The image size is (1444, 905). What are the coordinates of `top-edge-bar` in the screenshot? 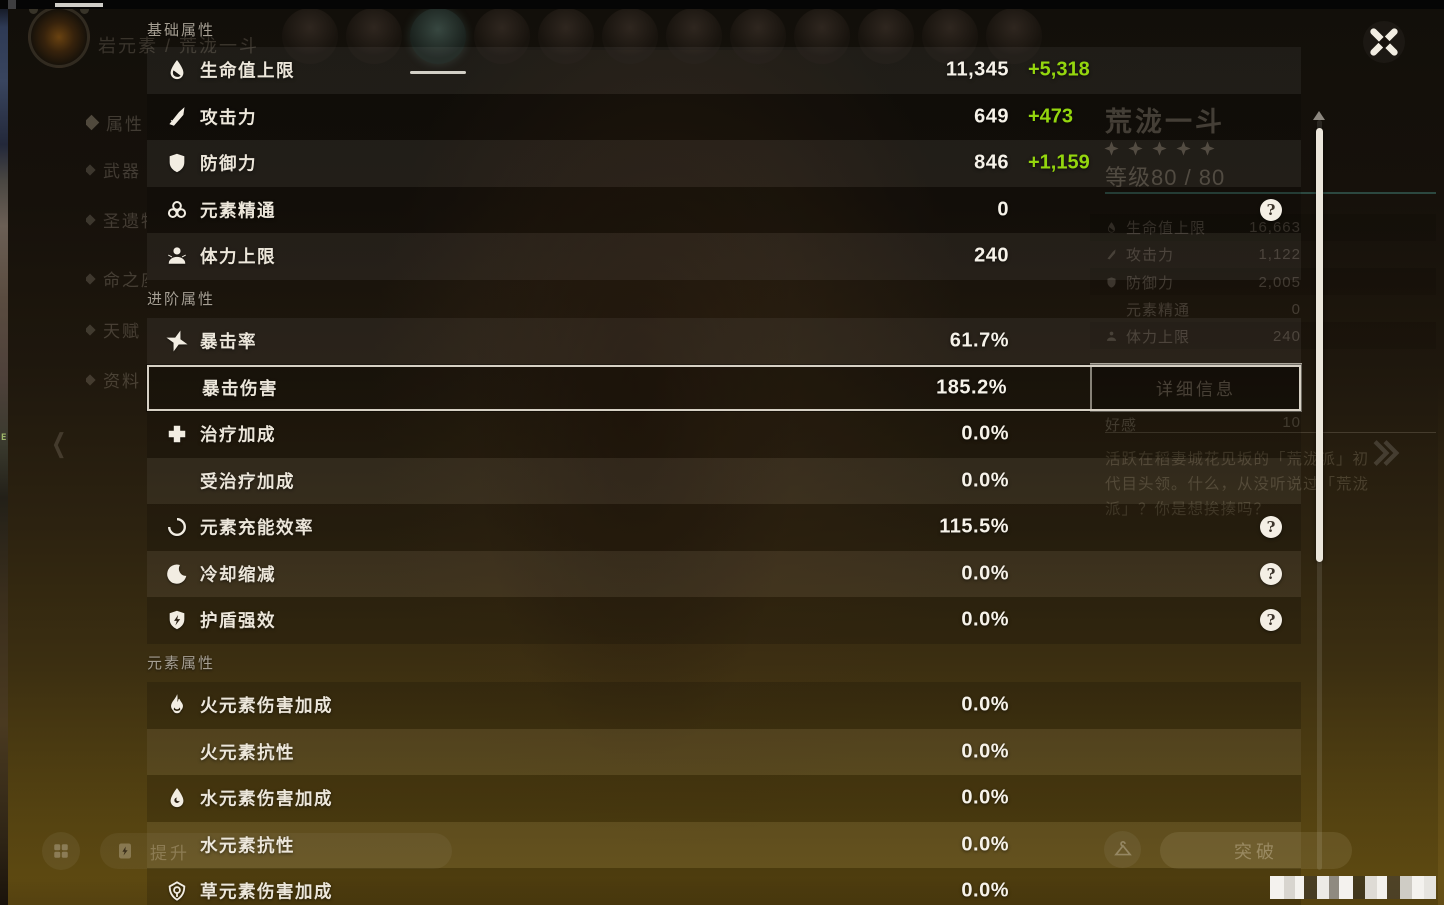 It's located at (722, 4).